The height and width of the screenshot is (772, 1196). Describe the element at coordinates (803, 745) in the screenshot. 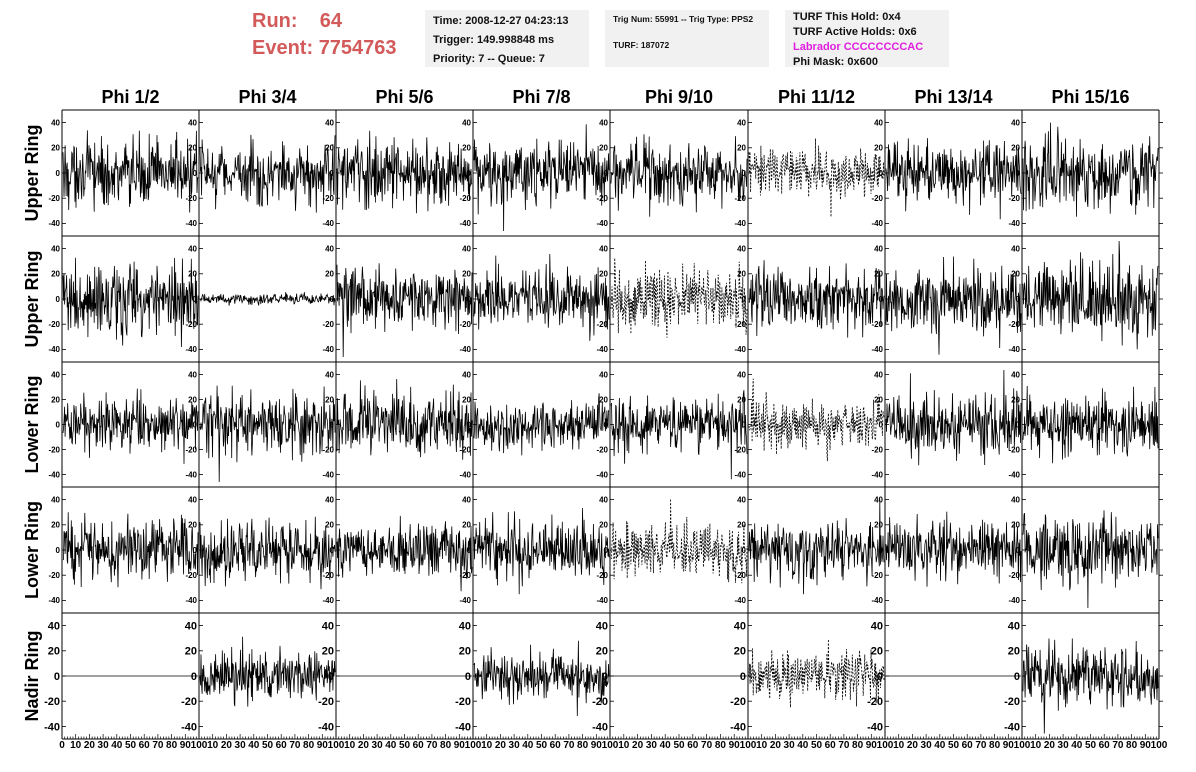

I see `x-tick-label: 40` at that location.